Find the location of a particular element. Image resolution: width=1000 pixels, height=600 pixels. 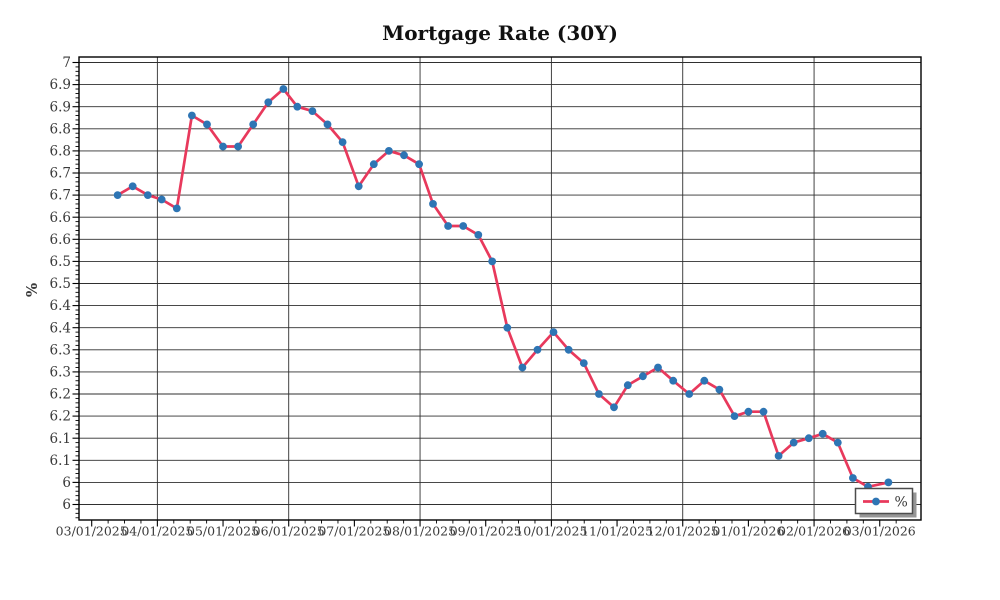

x-tick-label: 12/01/2025 is located at coordinates (683, 531).